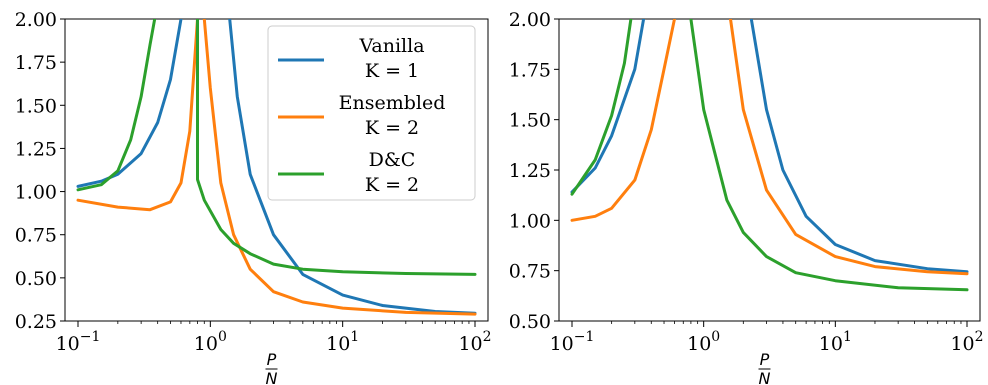 Image resolution: width=988 pixels, height=385 pixels. What do you see at coordinates (767, 338) in the screenshot?
I see `right-x-ticks: 10⁻¹ 10⁰ 10¹ 10²` at bounding box center [767, 338].